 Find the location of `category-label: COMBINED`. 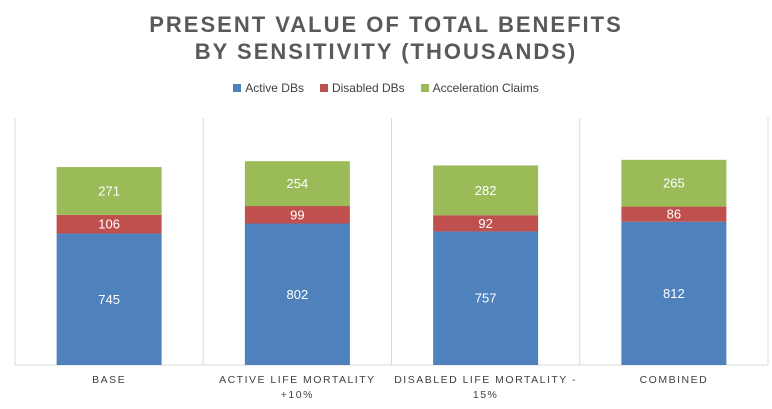

category-label: COMBINED is located at coordinates (674, 380).